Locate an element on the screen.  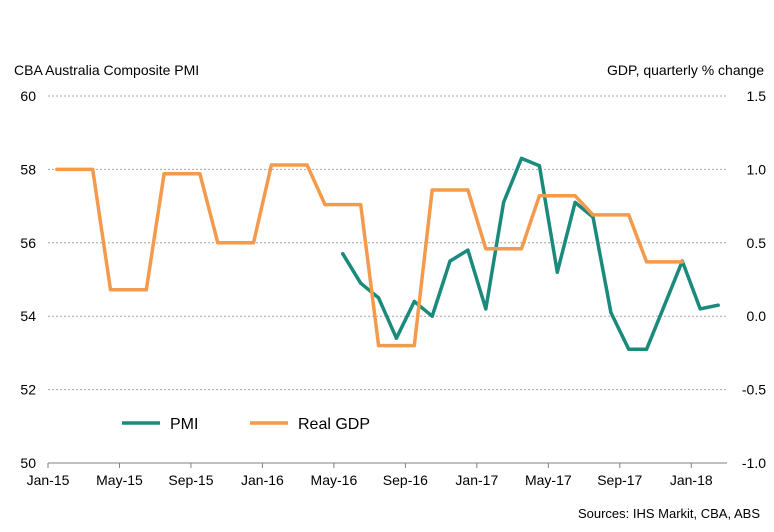
x-tick-label: May-16 is located at coordinates (334, 480).